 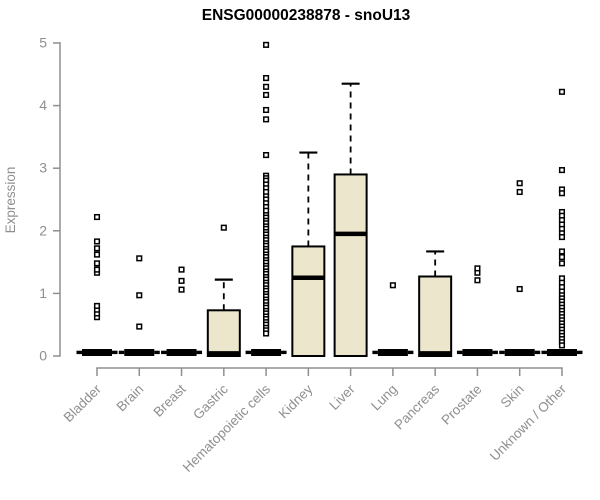 What do you see at coordinates (43, 105) in the screenshot?
I see `y-tick-label: 4` at bounding box center [43, 105].